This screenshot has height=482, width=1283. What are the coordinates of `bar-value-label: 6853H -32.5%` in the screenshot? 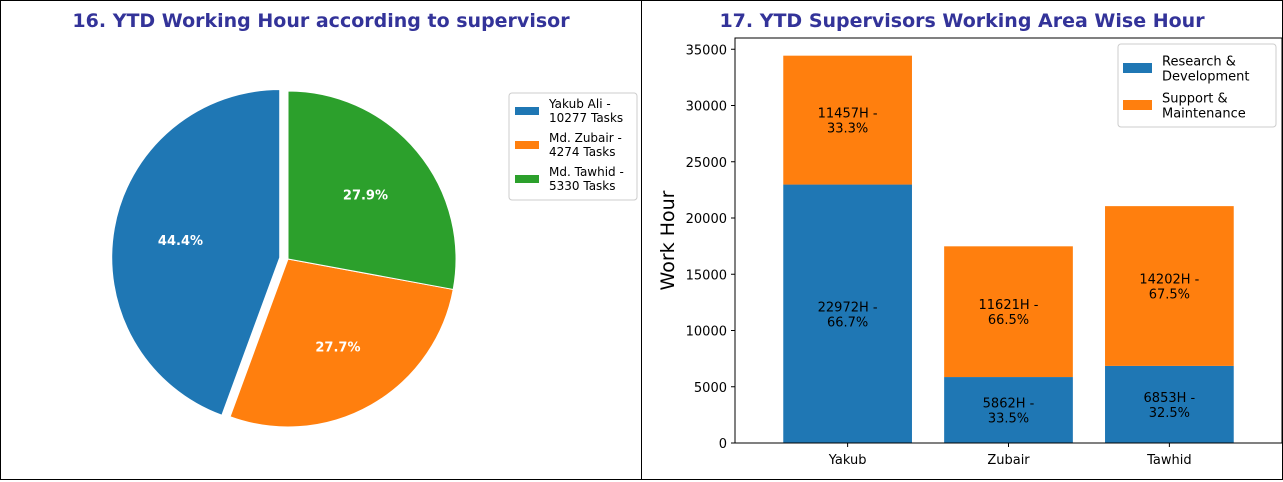 It's located at (1170, 406).